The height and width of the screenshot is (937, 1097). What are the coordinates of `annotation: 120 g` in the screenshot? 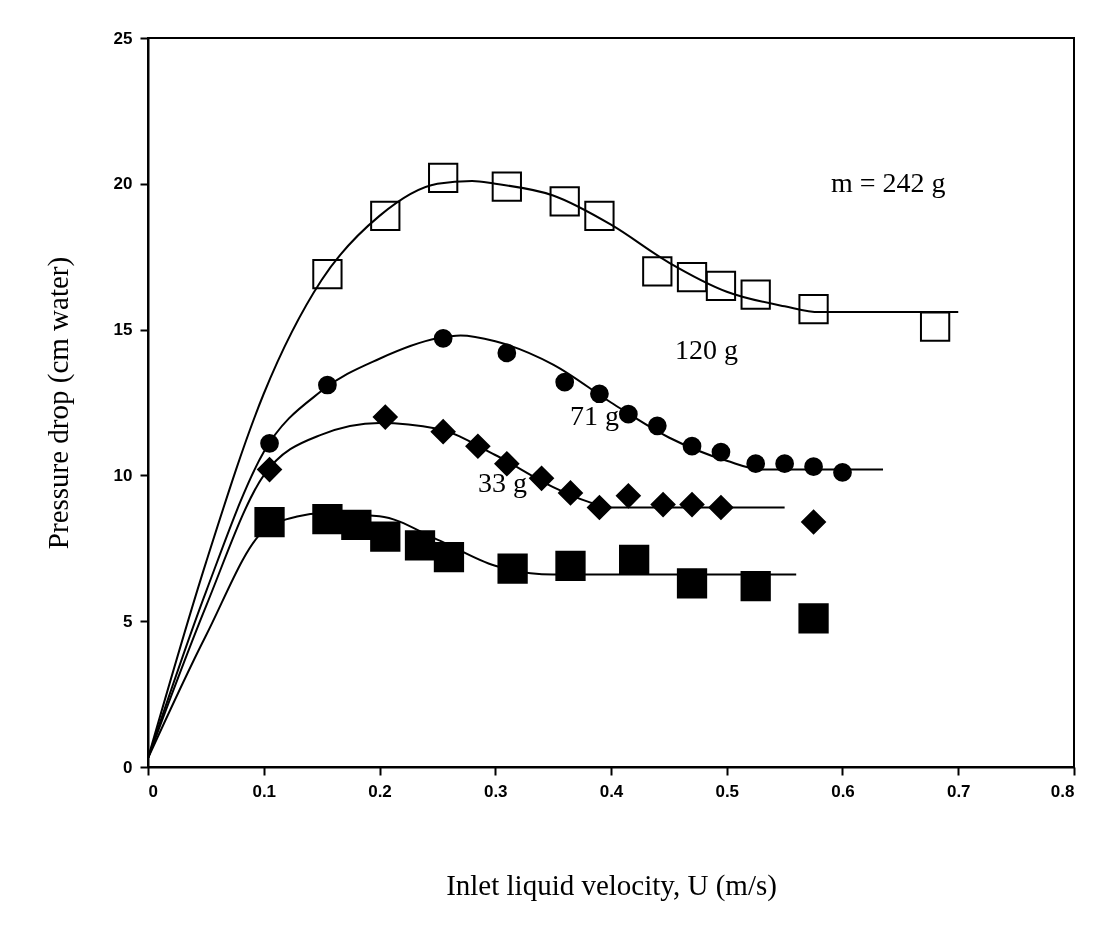 It's located at (706, 349).